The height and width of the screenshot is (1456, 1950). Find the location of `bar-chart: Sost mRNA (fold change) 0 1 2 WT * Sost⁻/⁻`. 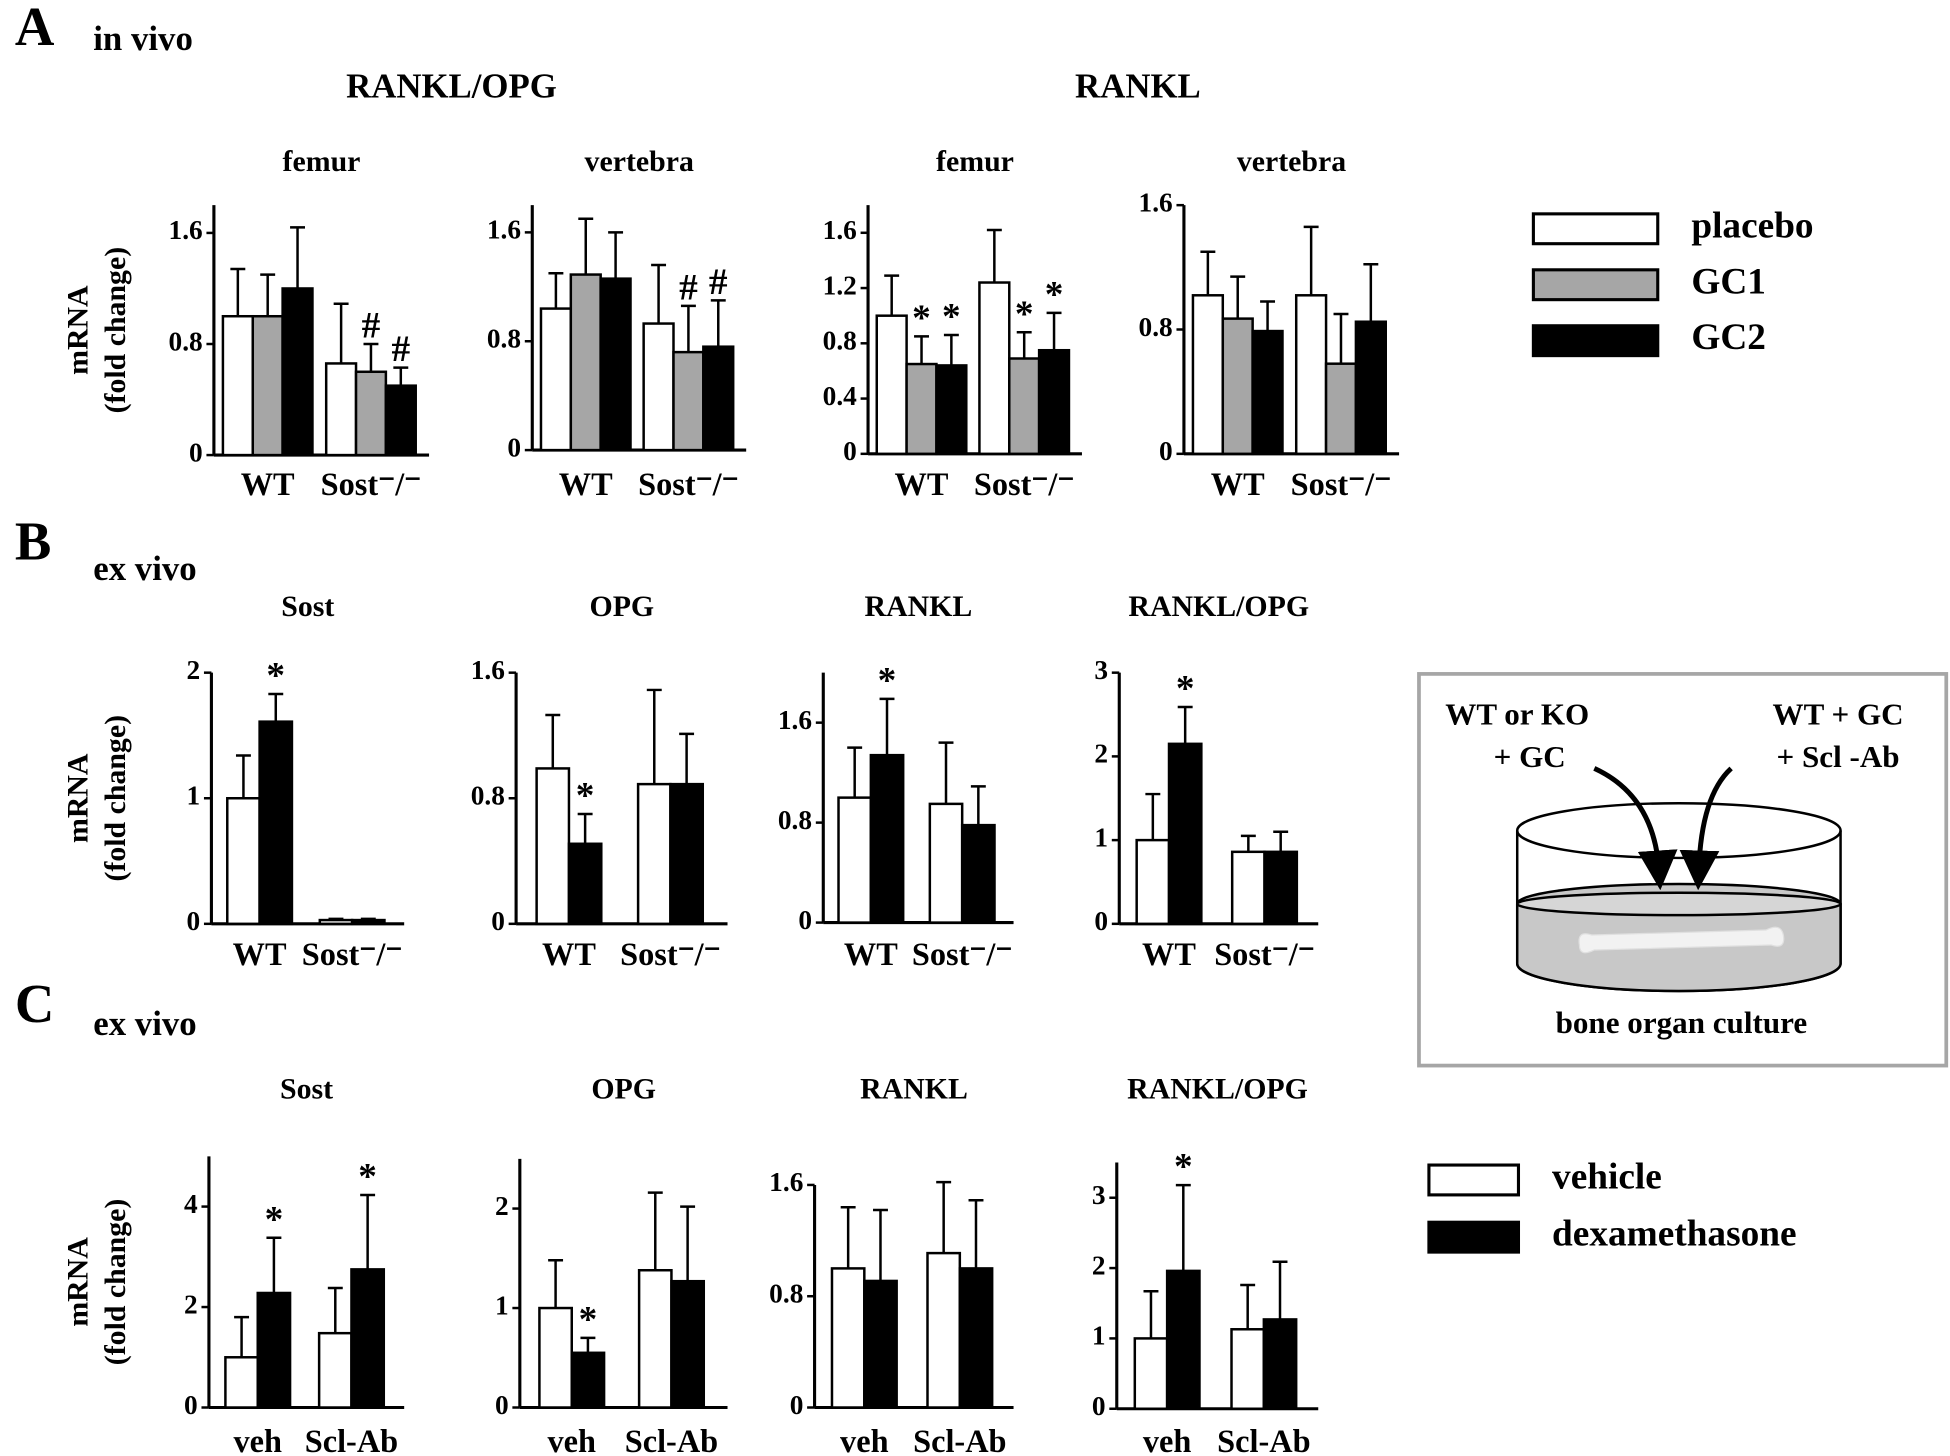

bar-chart: Sost mRNA (fold change) 0 1 2 WT * Sost⁻/⁻ is located at coordinates (233, 781).